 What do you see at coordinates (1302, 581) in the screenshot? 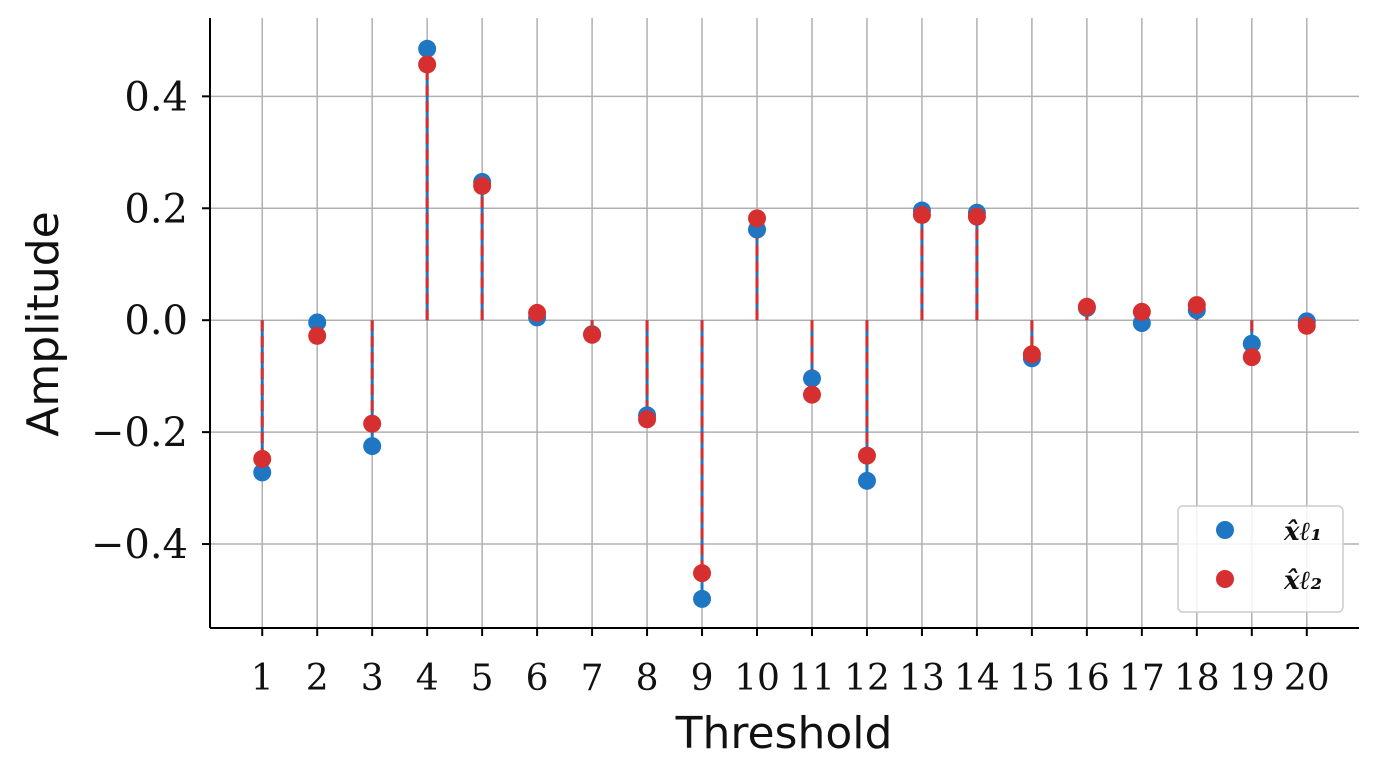
I see `legend-label-l2: x̂ℓ₂` at bounding box center [1302, 581].